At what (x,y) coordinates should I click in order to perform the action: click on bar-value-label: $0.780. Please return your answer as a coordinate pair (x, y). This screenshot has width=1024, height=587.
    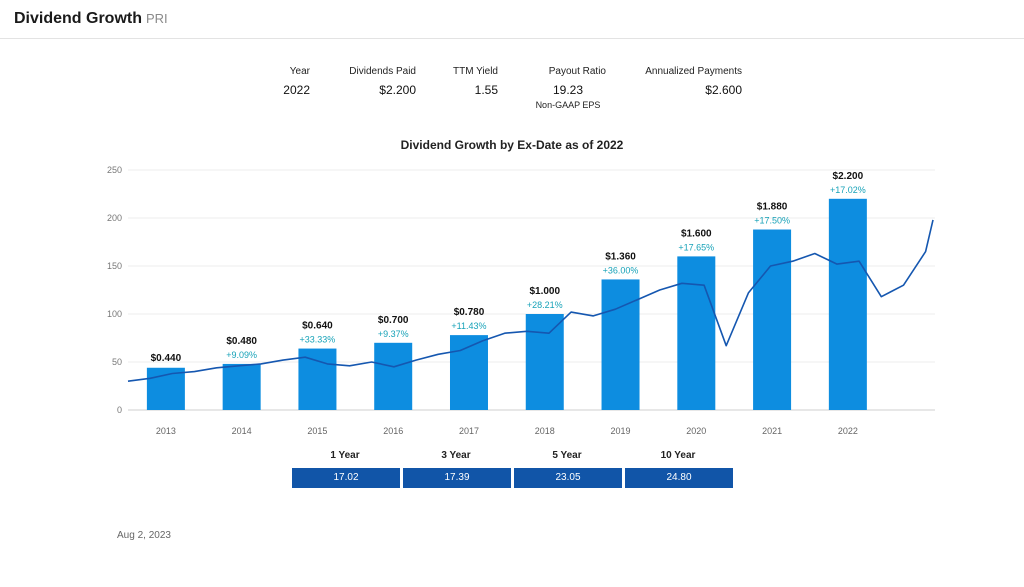
    Looking at the image, I should click on (469, 312).